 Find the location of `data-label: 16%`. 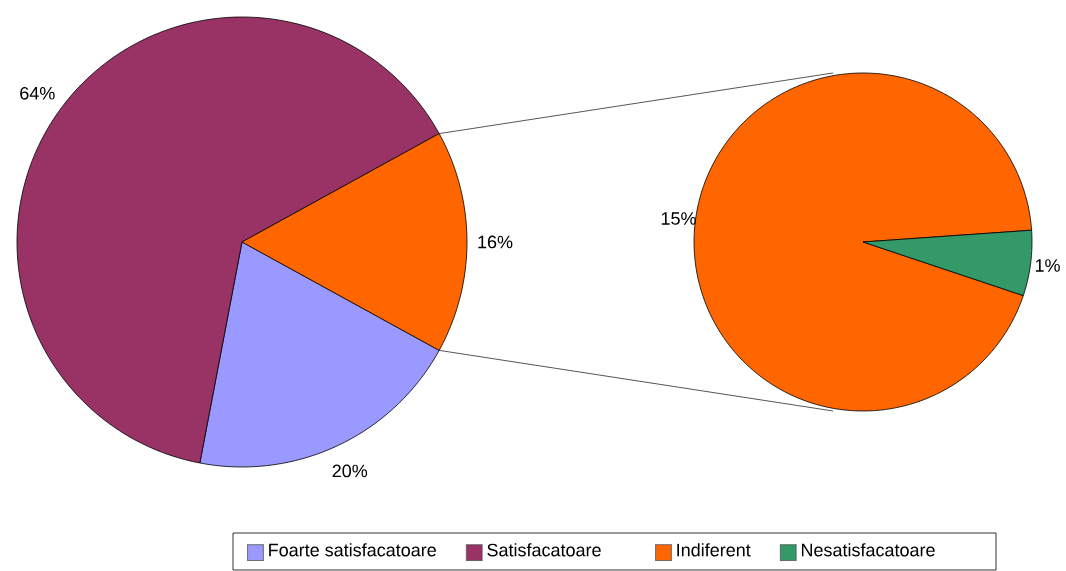

data-label: 16% is located at coordinates (495, 242).